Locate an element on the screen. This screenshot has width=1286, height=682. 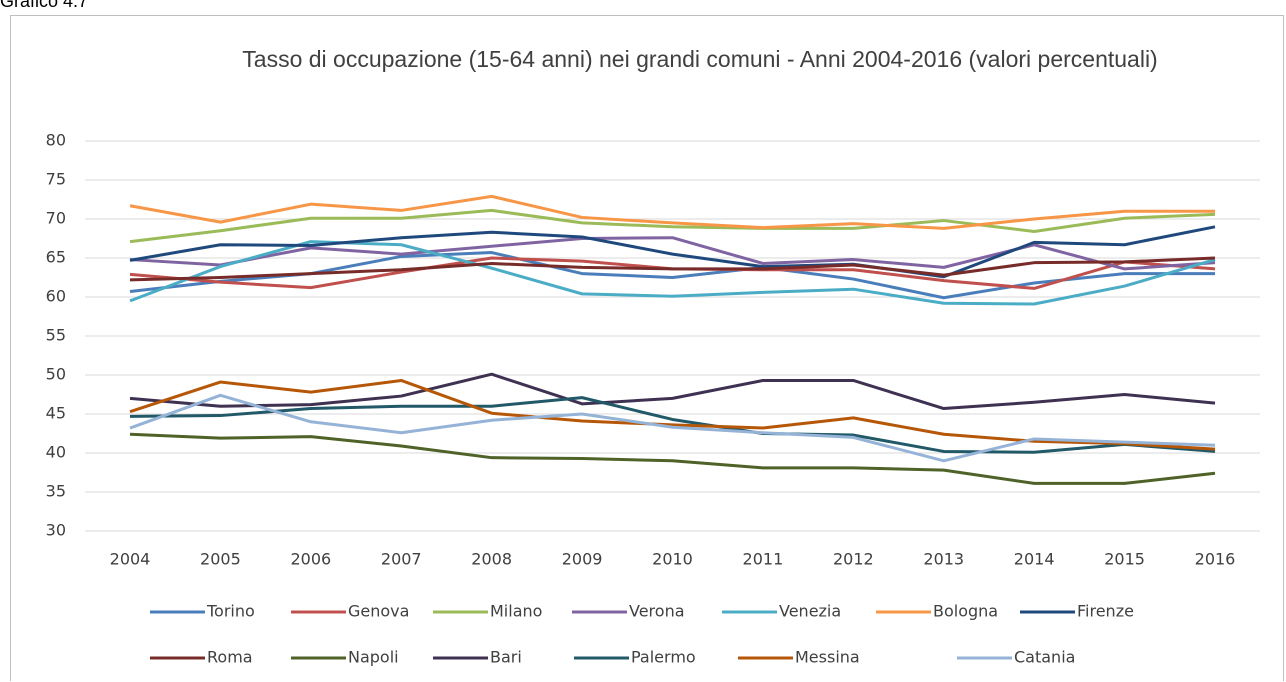
y-tick-label: 75 is located at coordinates (56, 179).